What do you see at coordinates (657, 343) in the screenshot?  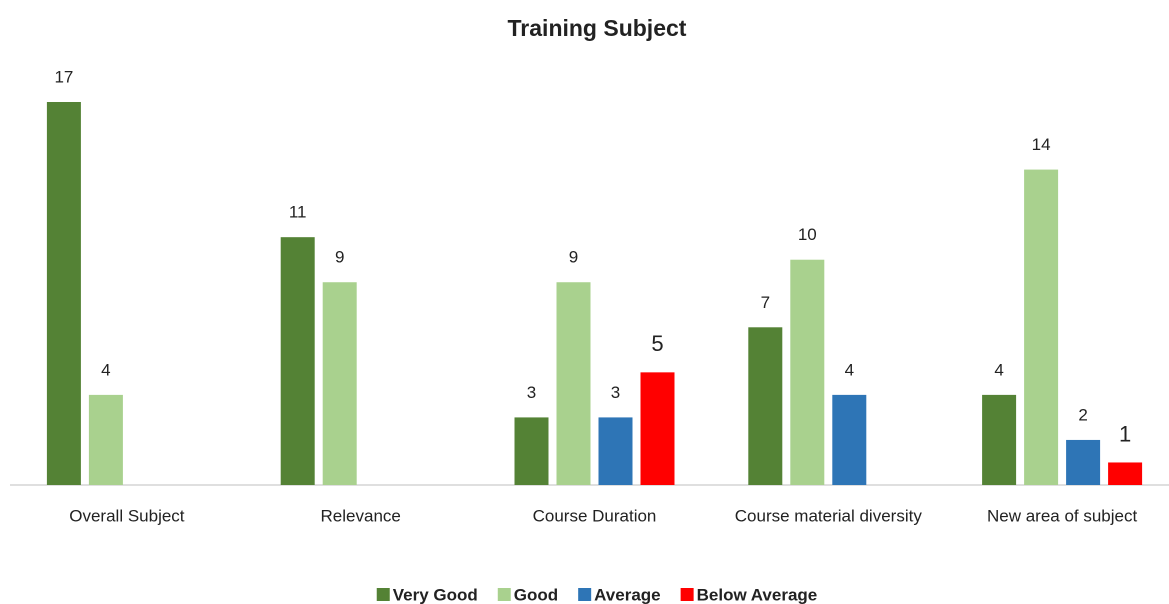 I see `data-label: 5` at bounding box center [657, 343].